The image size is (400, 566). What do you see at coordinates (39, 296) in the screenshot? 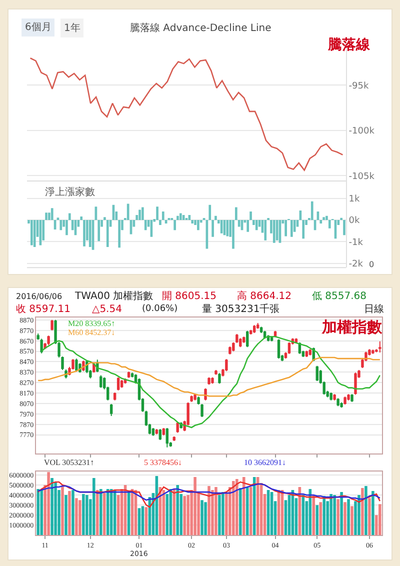
I see `text: 2016/06/06` at bounding box center [39, 296].